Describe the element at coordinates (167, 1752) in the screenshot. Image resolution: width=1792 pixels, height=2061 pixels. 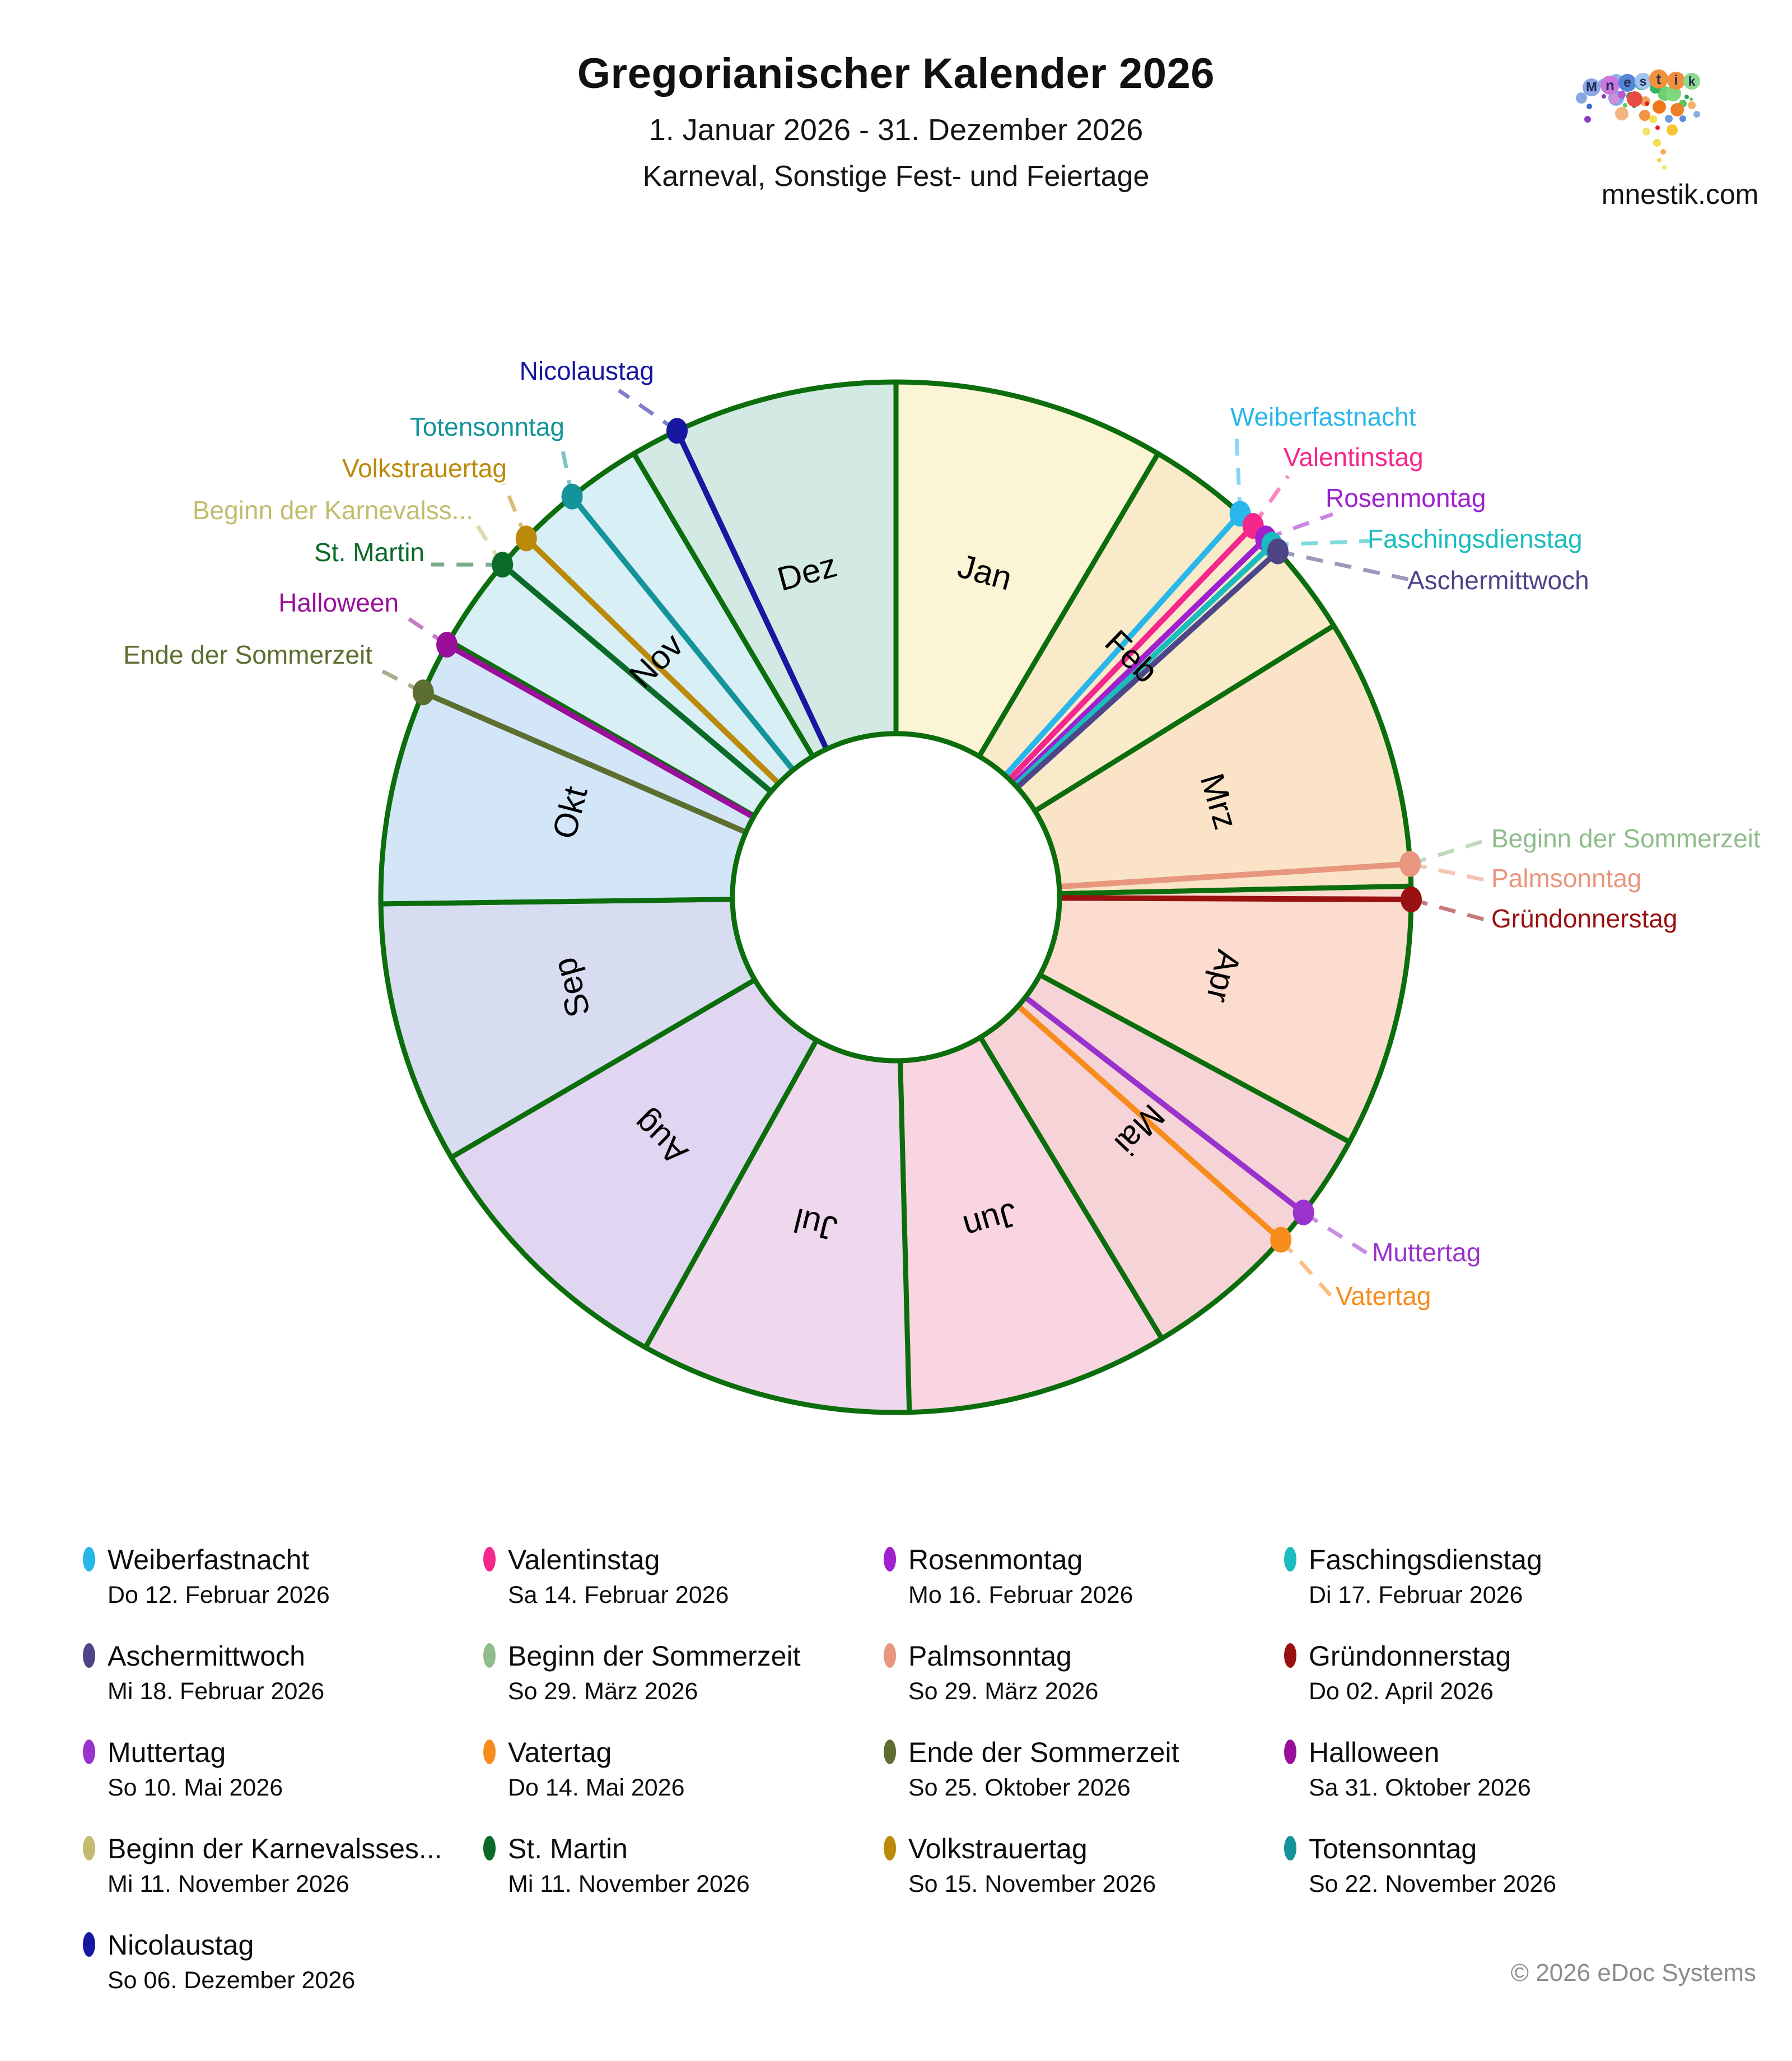
I see `legend-item-title: Muttertag` at that location.